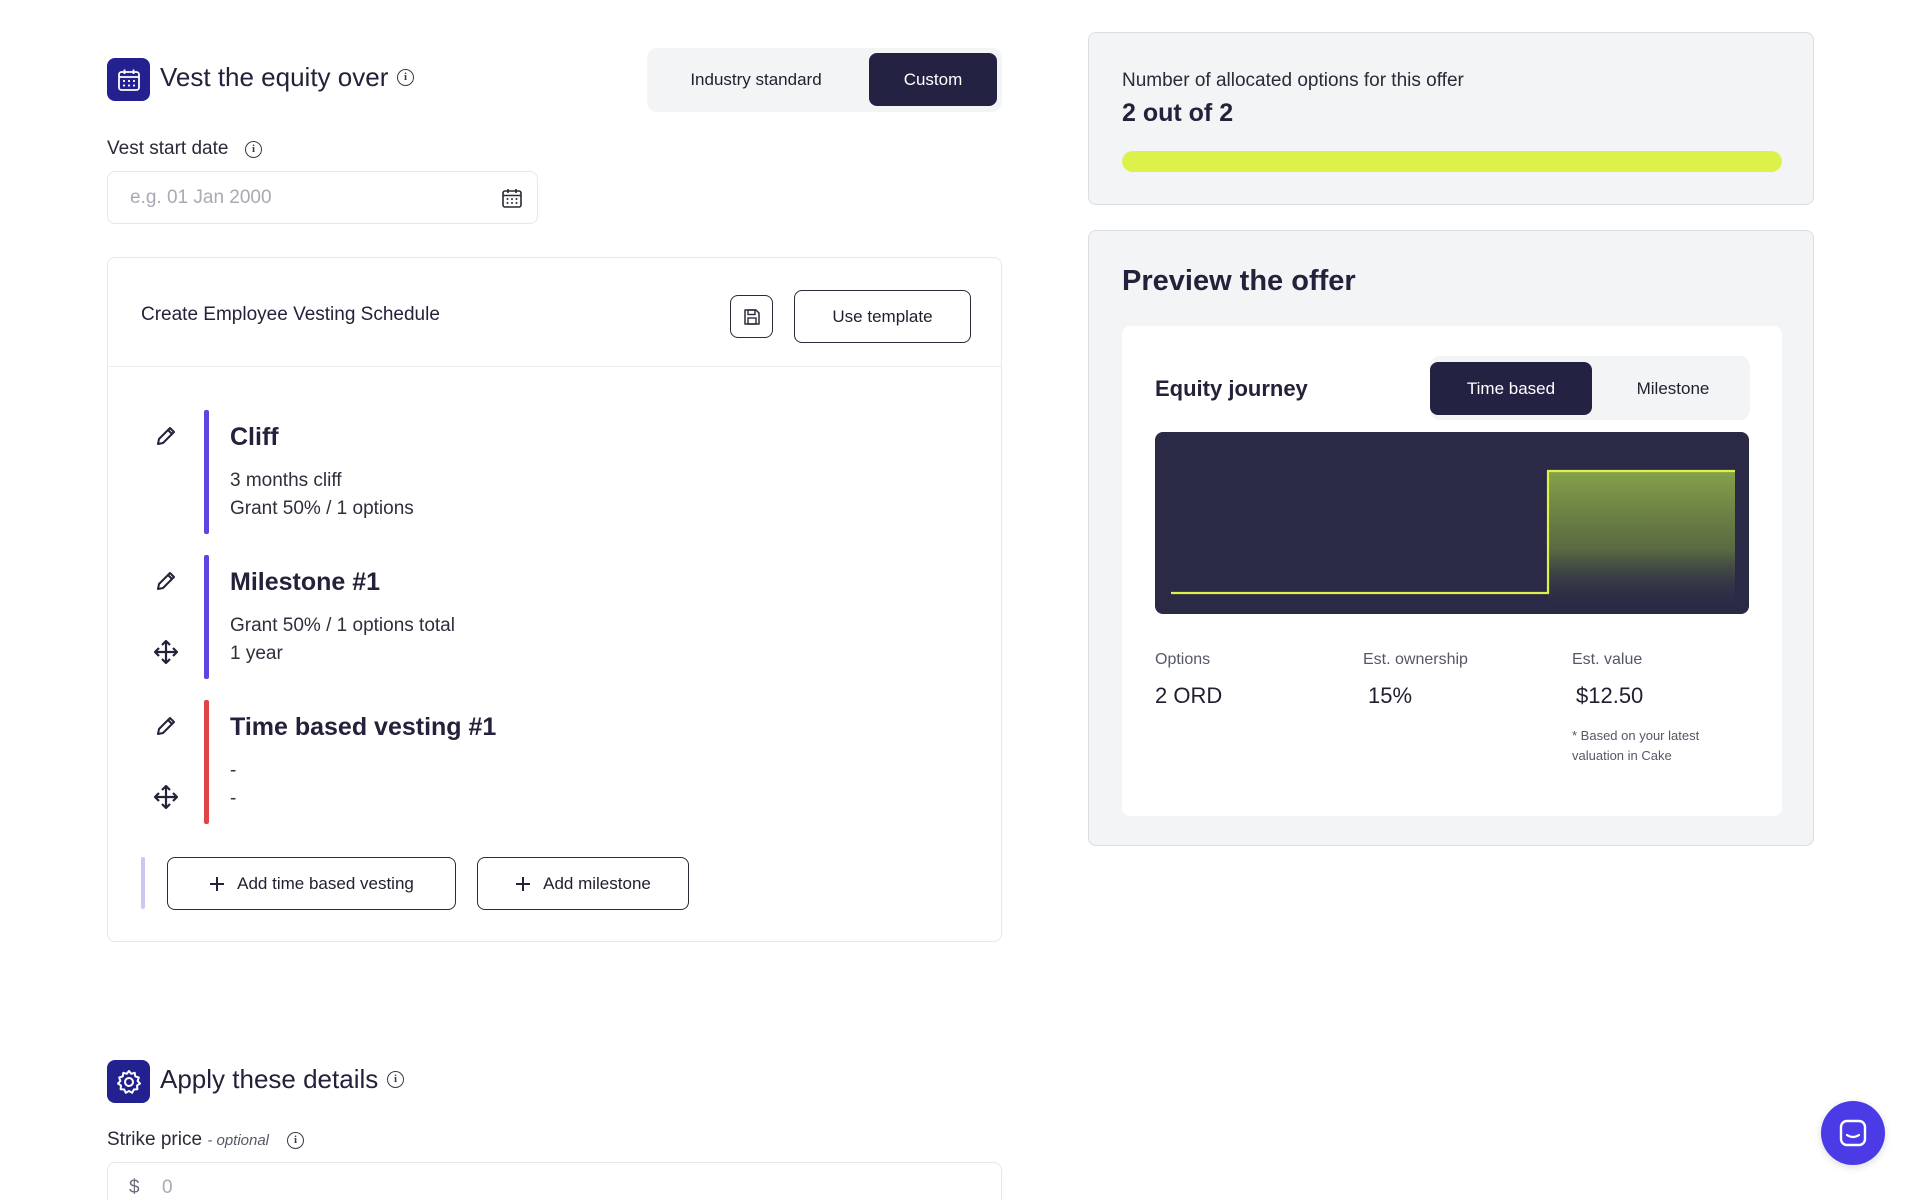 The height and width of the screenshot is (1200, 1920). Describe the element at coordinates (206, 762) in the screenshot. I see `time-vesting-step-bar` at that location.